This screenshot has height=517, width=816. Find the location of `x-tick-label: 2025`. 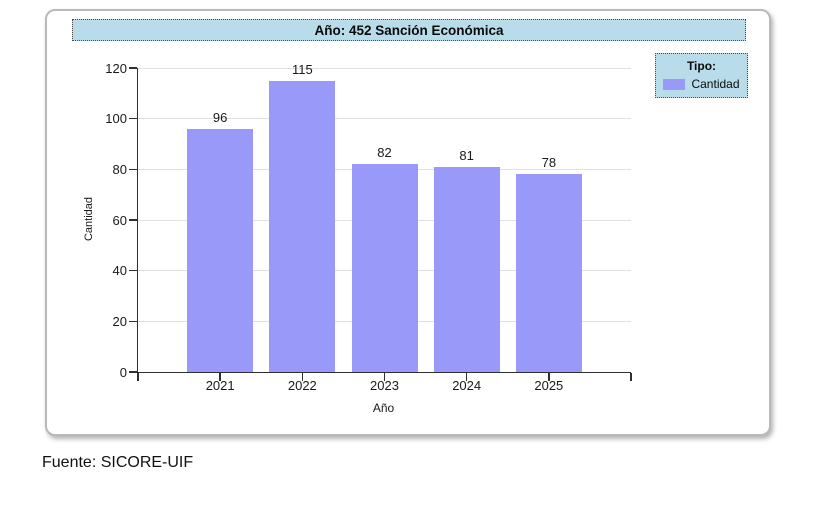

x-tick-label: 2025 is located at coordinates (549, 385).